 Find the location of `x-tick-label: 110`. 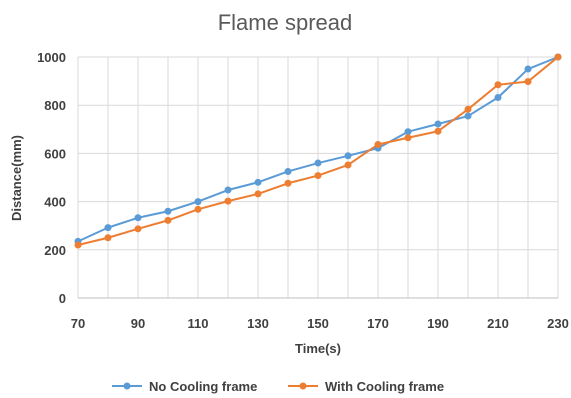

x-tick-label: 110 is located at coordinates (198, 323).